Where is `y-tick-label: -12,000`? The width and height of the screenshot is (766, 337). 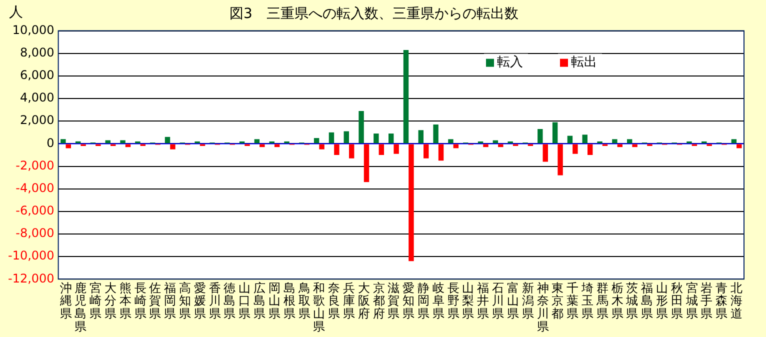
y-tick-label: -12,000 is located at coordinates (31, 278).